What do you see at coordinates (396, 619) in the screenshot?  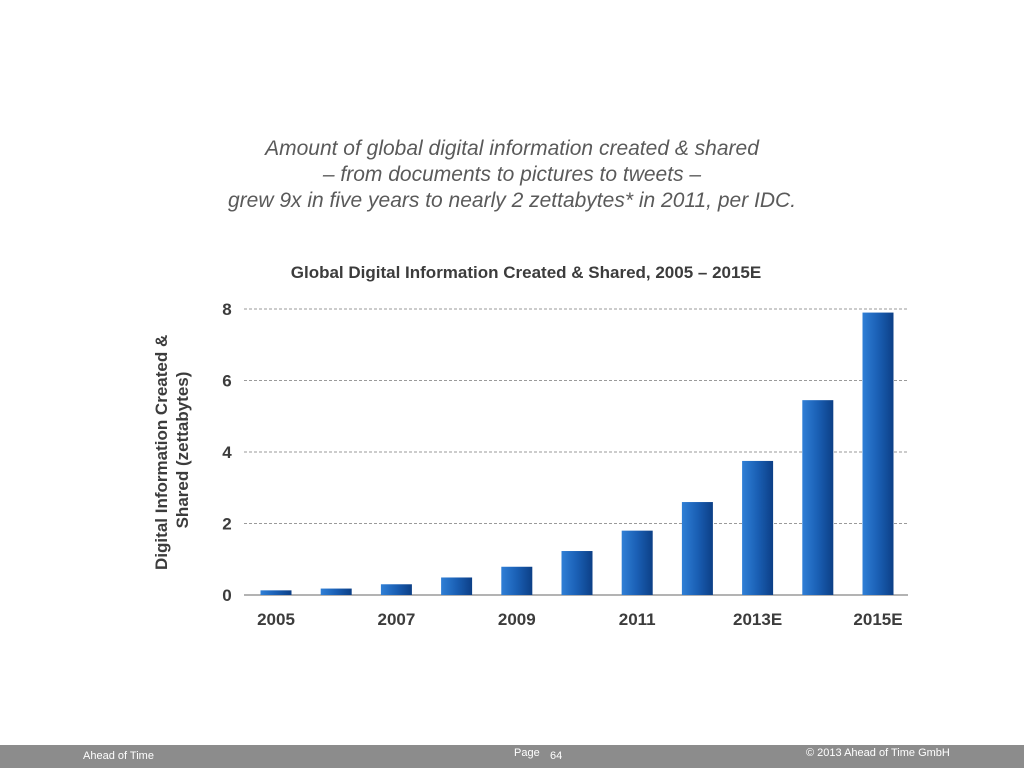 I see `x-tick-label: 2007` at bounding box center [396, 619].